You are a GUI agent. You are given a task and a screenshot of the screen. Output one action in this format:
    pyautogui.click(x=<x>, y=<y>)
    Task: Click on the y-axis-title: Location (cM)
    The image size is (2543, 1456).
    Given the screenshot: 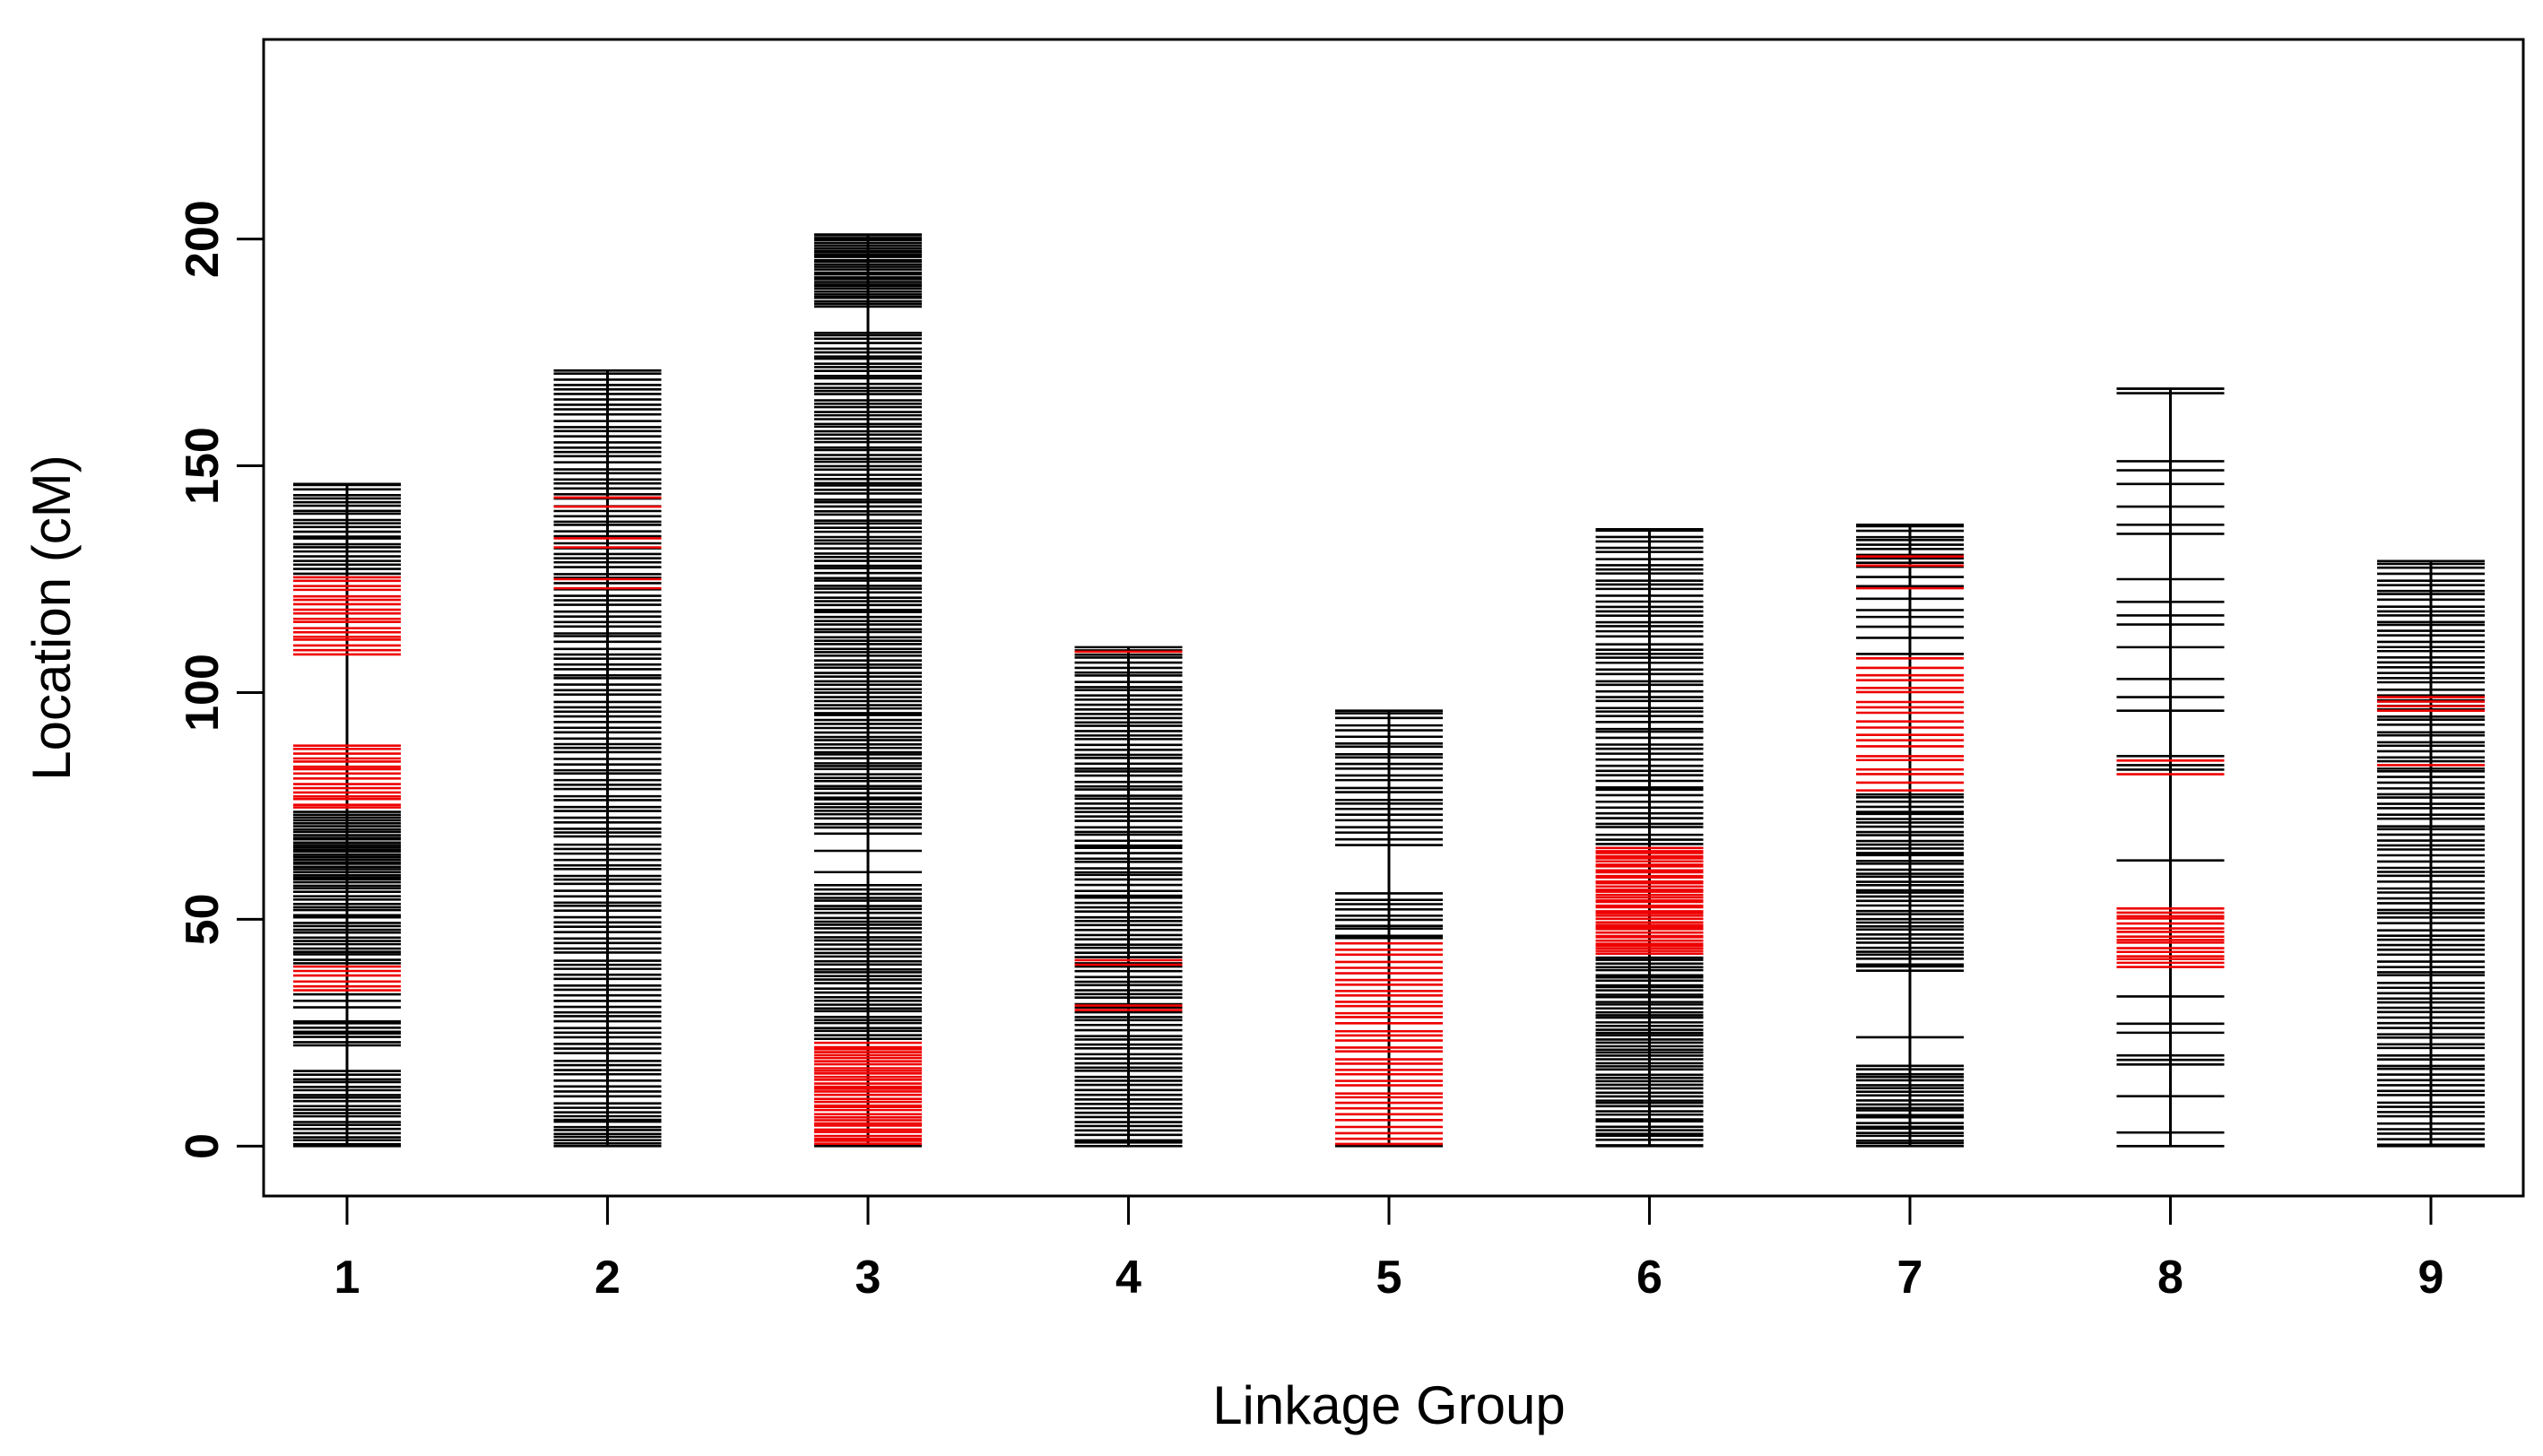 What is the action you would take?
    pyautogui.click(x=52, y=617)
    